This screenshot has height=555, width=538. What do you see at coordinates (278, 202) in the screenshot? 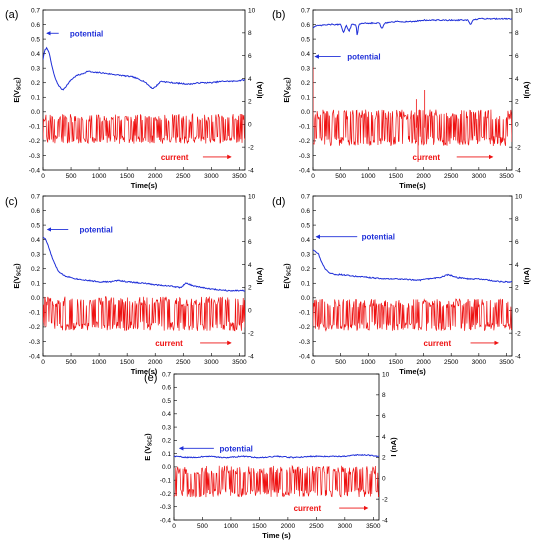
I see `panel-label: (d)` at bounding box center [278, 202].